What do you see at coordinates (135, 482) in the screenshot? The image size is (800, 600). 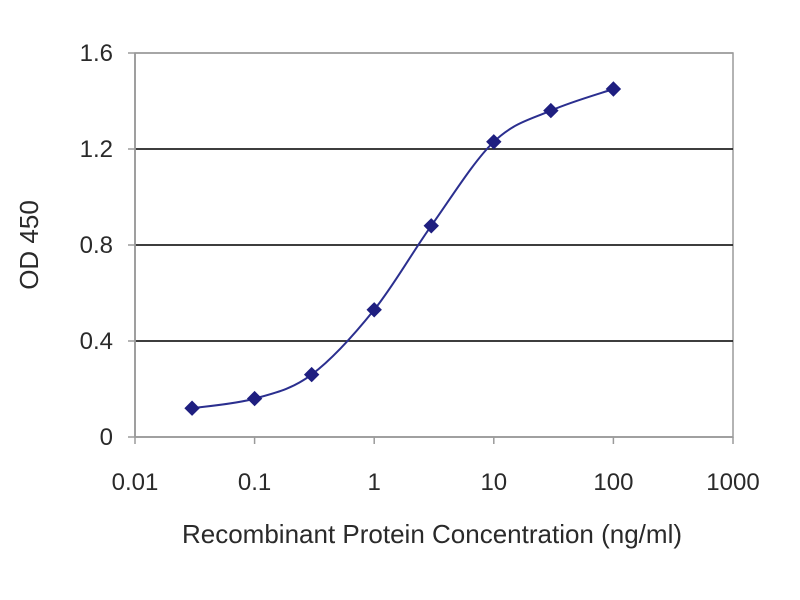 I see `x-tick-label: 0.01` at bounding box center [135, 482].